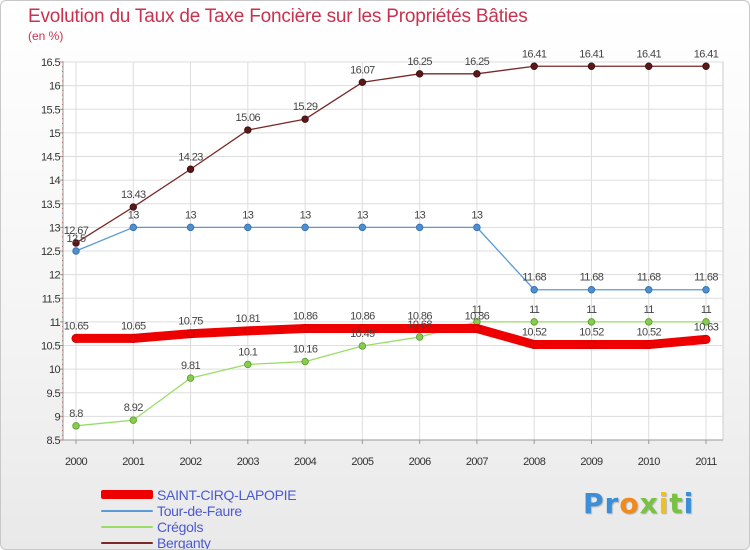 The height and width of the screenshot is (550, 750). I want to click on data-label-saint-cirq-lapopie: 10.52, so click(591, 333).